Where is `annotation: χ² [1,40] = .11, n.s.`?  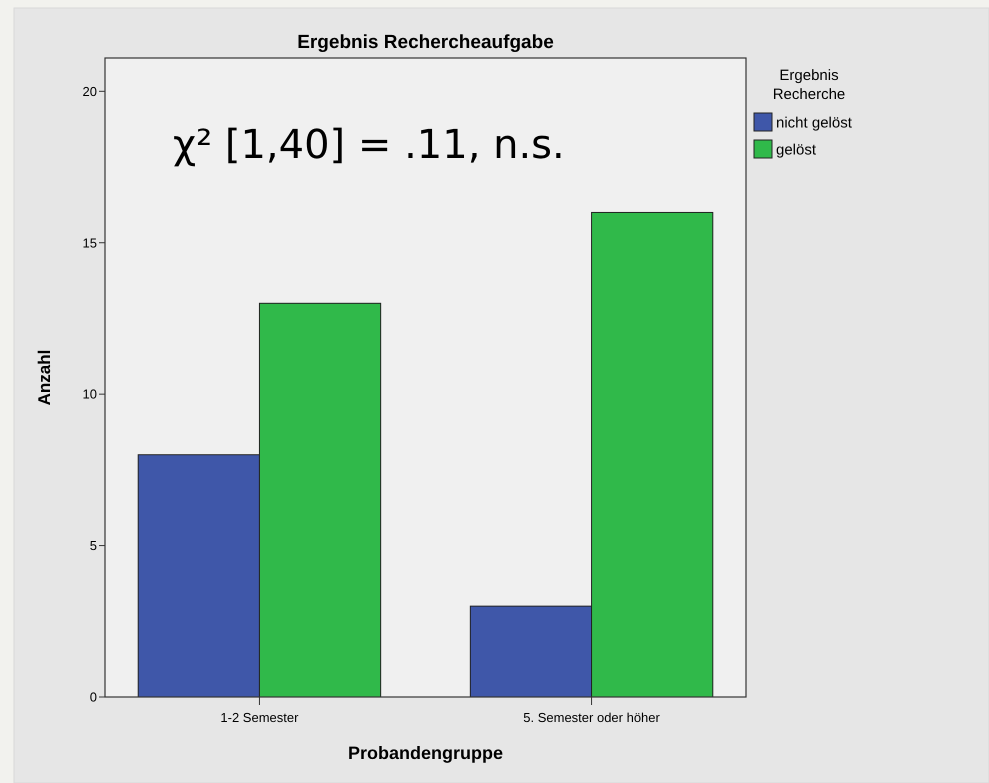 annotation: χ² [1,40] = .11, n.s. is located at coordinates (369, 145).